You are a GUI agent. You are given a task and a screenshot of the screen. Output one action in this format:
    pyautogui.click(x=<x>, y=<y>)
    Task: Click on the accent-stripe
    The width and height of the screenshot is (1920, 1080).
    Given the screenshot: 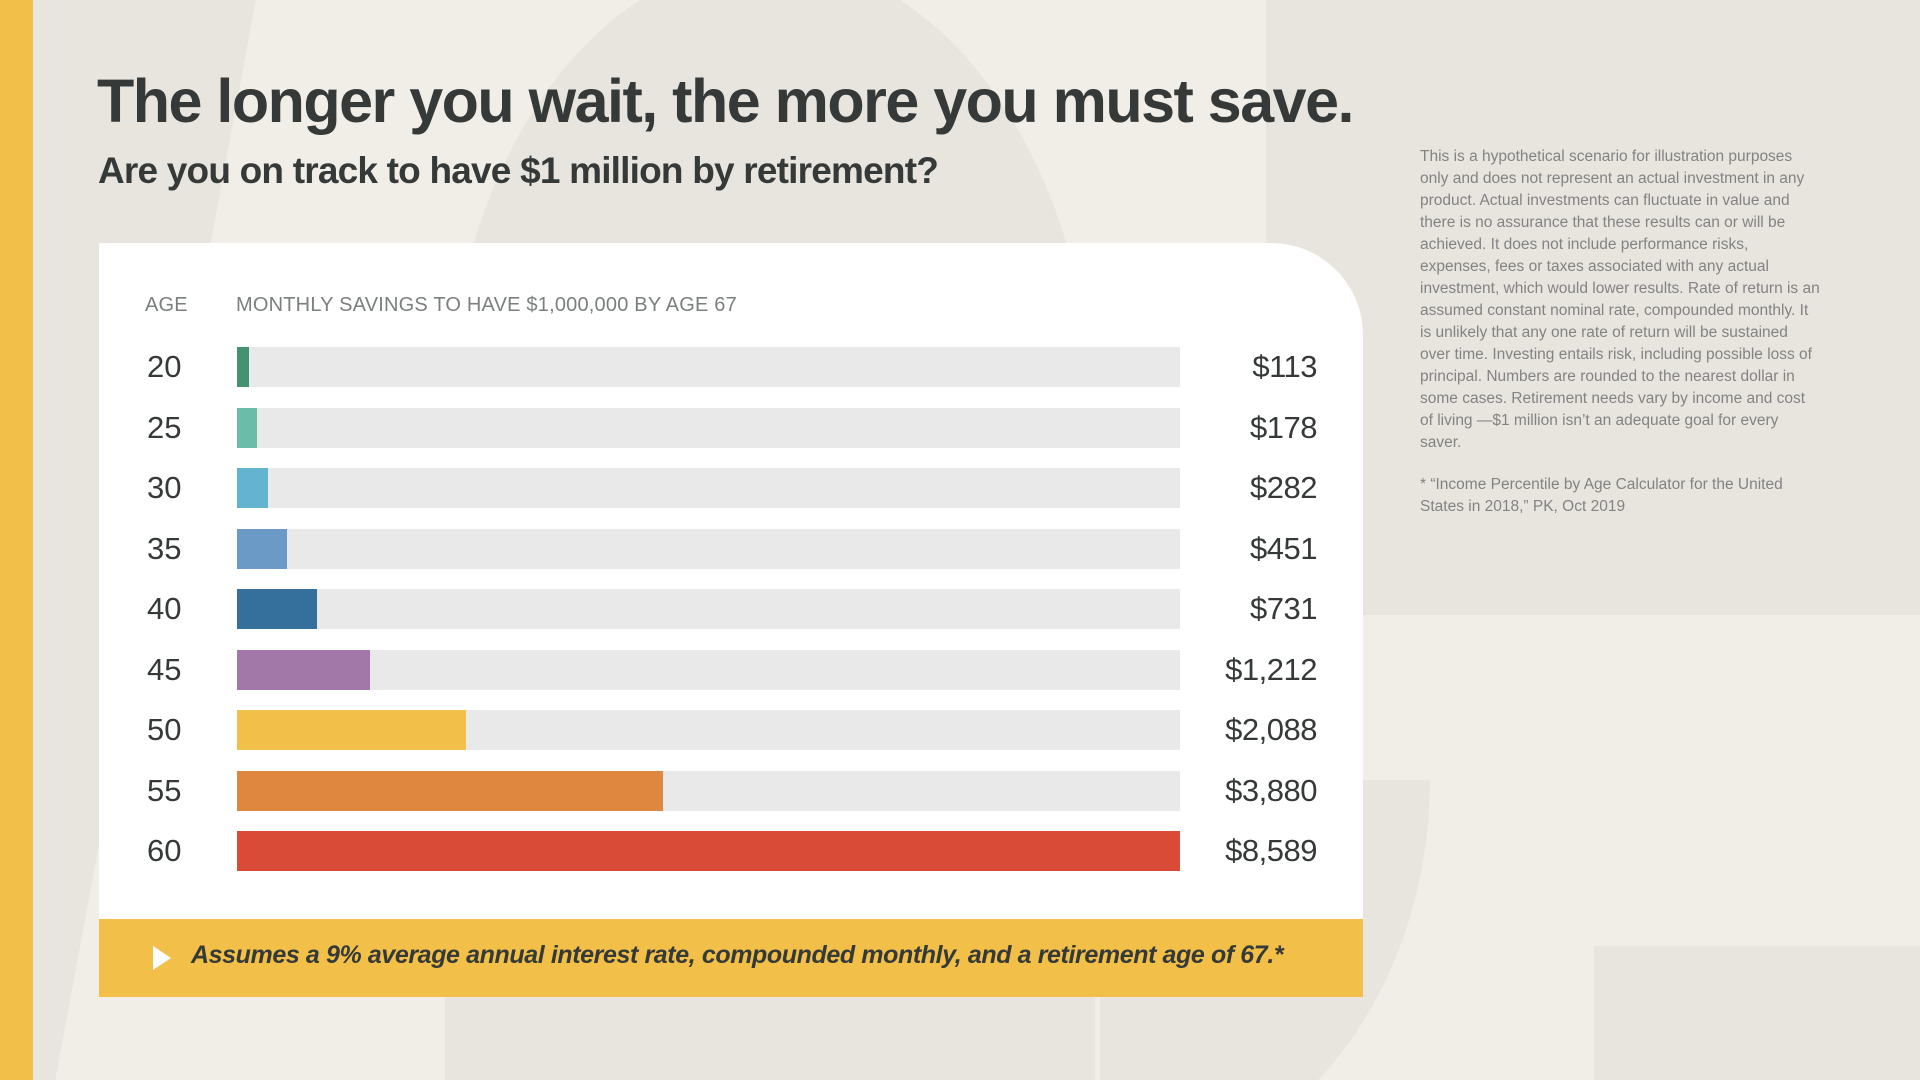 What is the action you would take?
    pyautogui.click(x=16, y=540)
    